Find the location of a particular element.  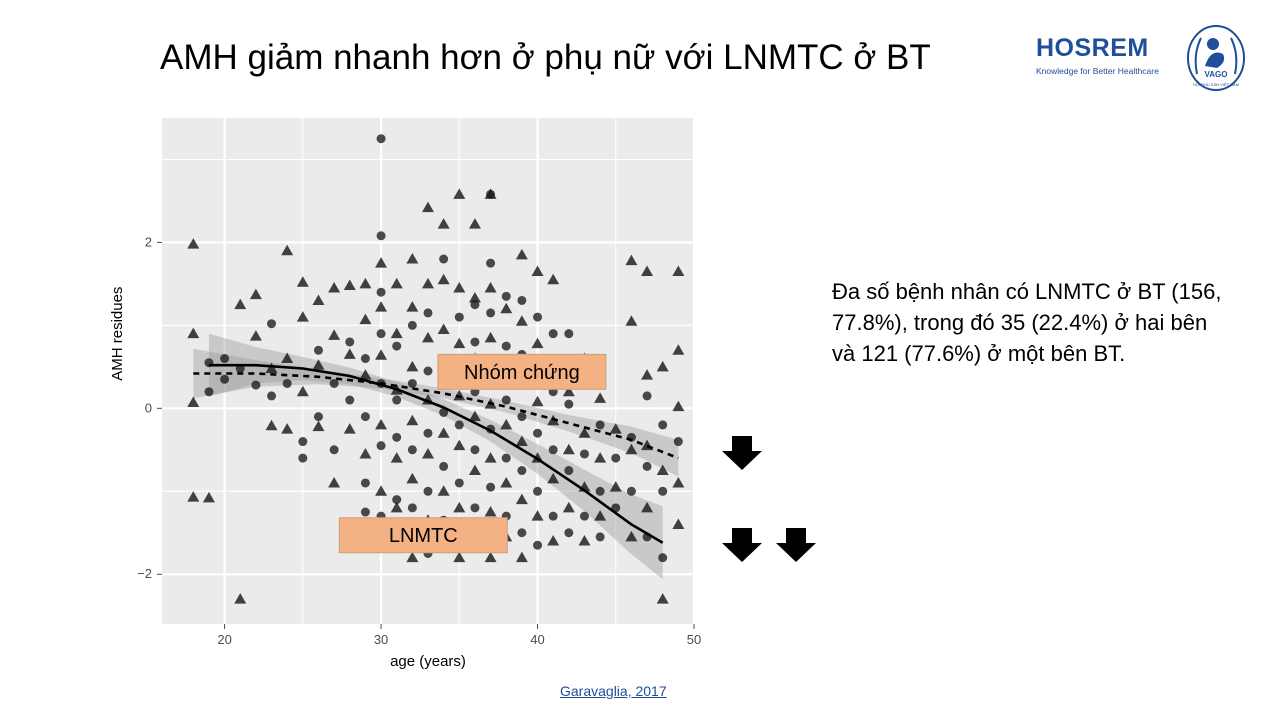

citation-link: Garavaglia, 2017 is located at coordinates (613, 691).